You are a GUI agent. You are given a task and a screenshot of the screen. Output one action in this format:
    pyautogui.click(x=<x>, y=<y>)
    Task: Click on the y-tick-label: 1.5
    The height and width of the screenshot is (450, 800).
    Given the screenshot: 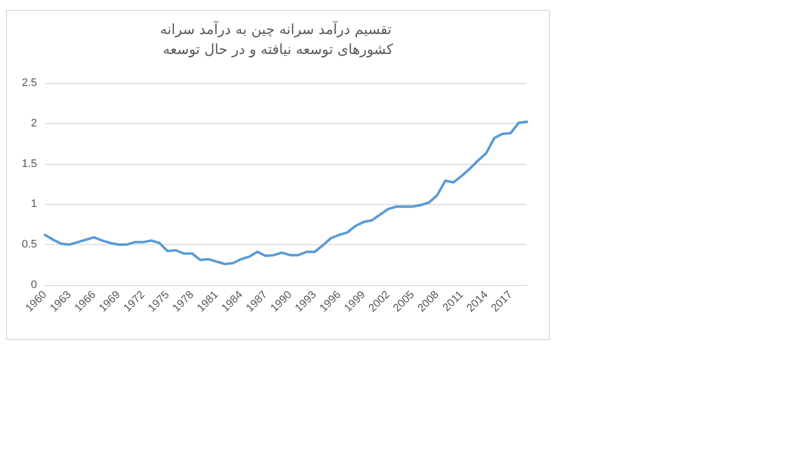 What is the action you would take?
    pyautogui.click(x=29, y=164)
    